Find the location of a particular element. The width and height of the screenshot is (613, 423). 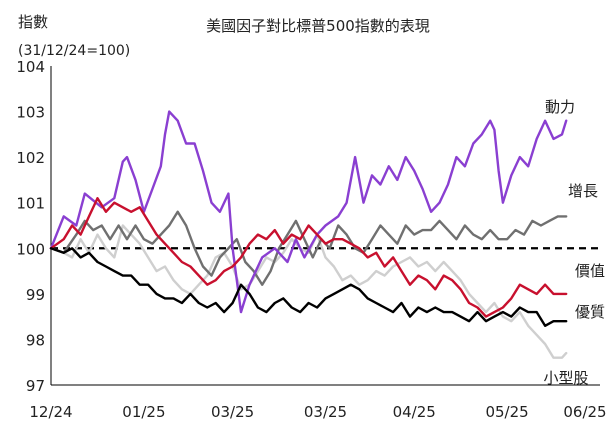

y-tick-label: 99 is located at coordinates (35, 295).